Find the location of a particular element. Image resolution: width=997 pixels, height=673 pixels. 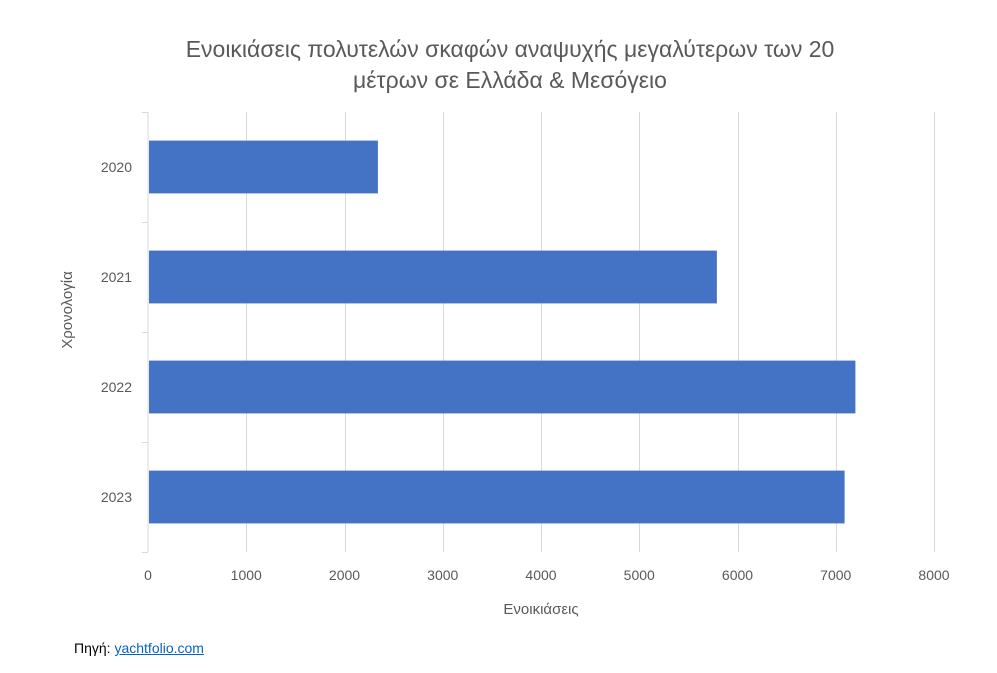

x-tick-label: 7000 is located at coordinates (835, 575).